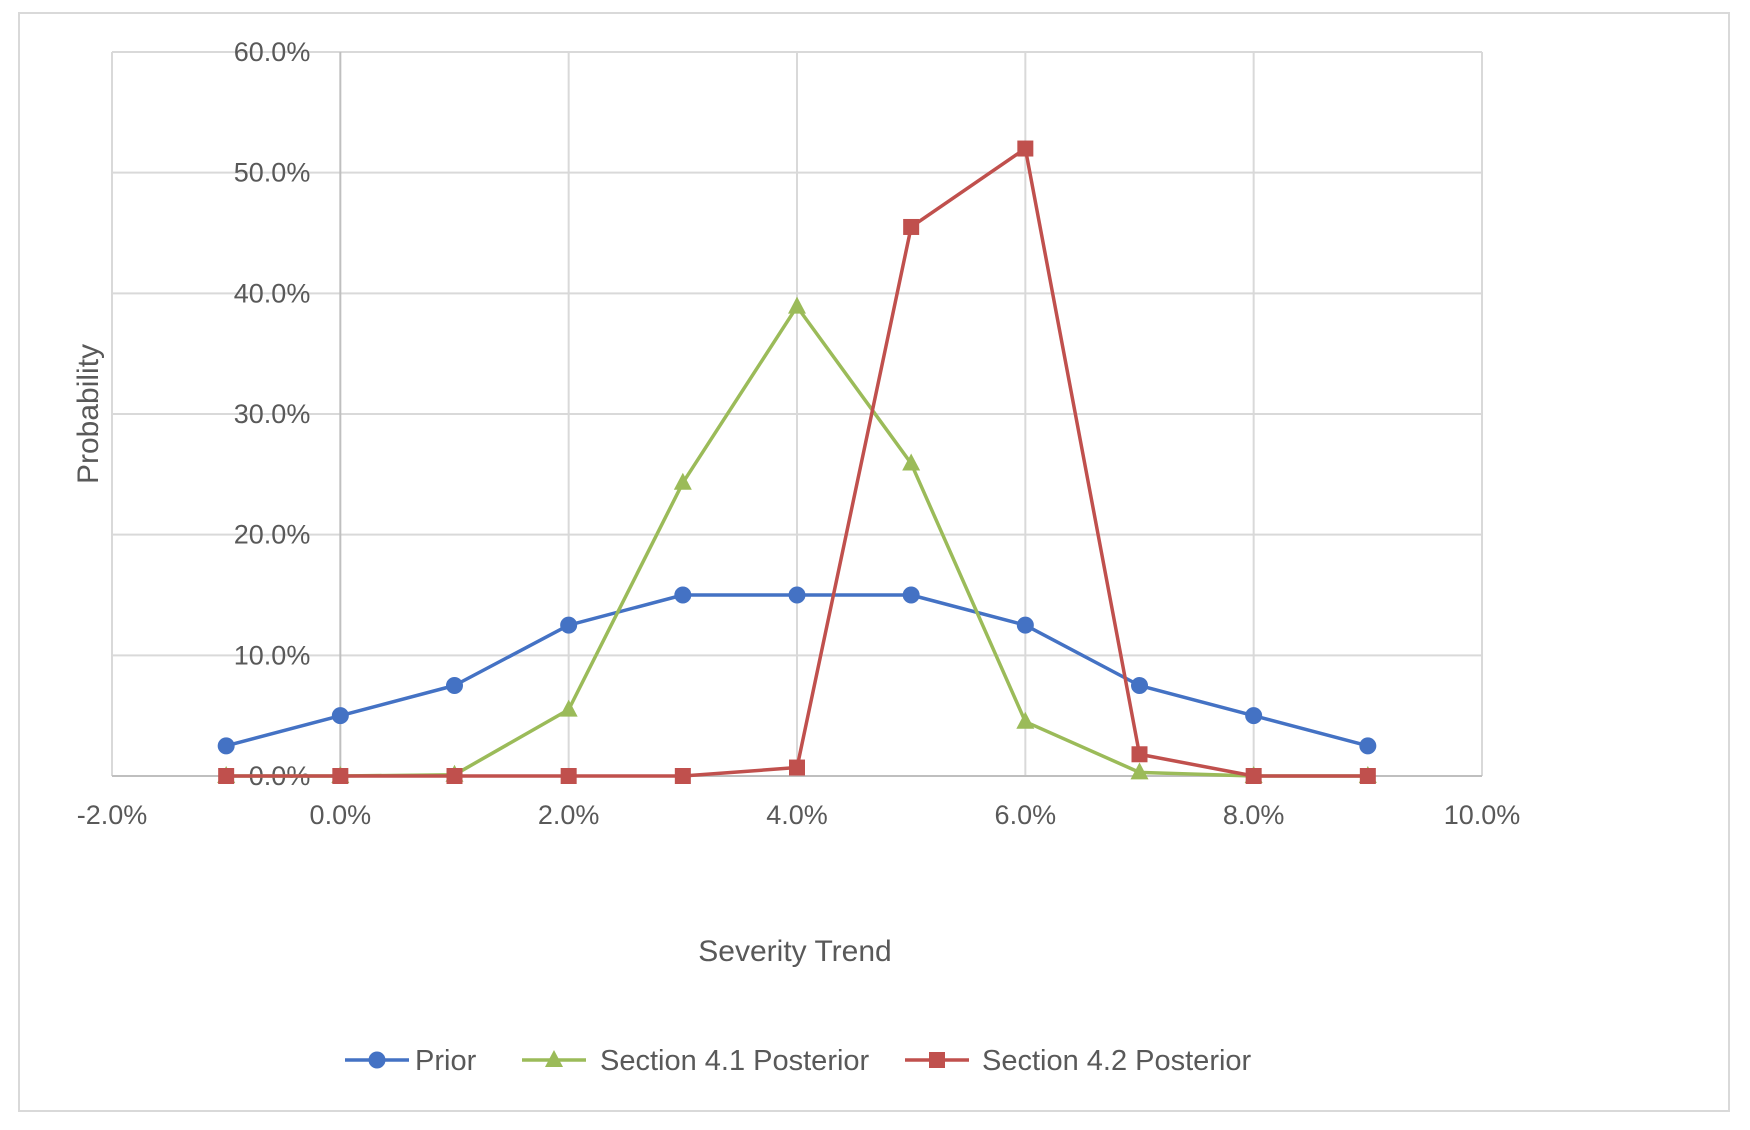 This screenshot has height=1130, width=1750. What do you see at coordinates (1254, 815) in the screenshot?
I see `x-tick-label: 8.0%` at bounding box center [1254, 815].